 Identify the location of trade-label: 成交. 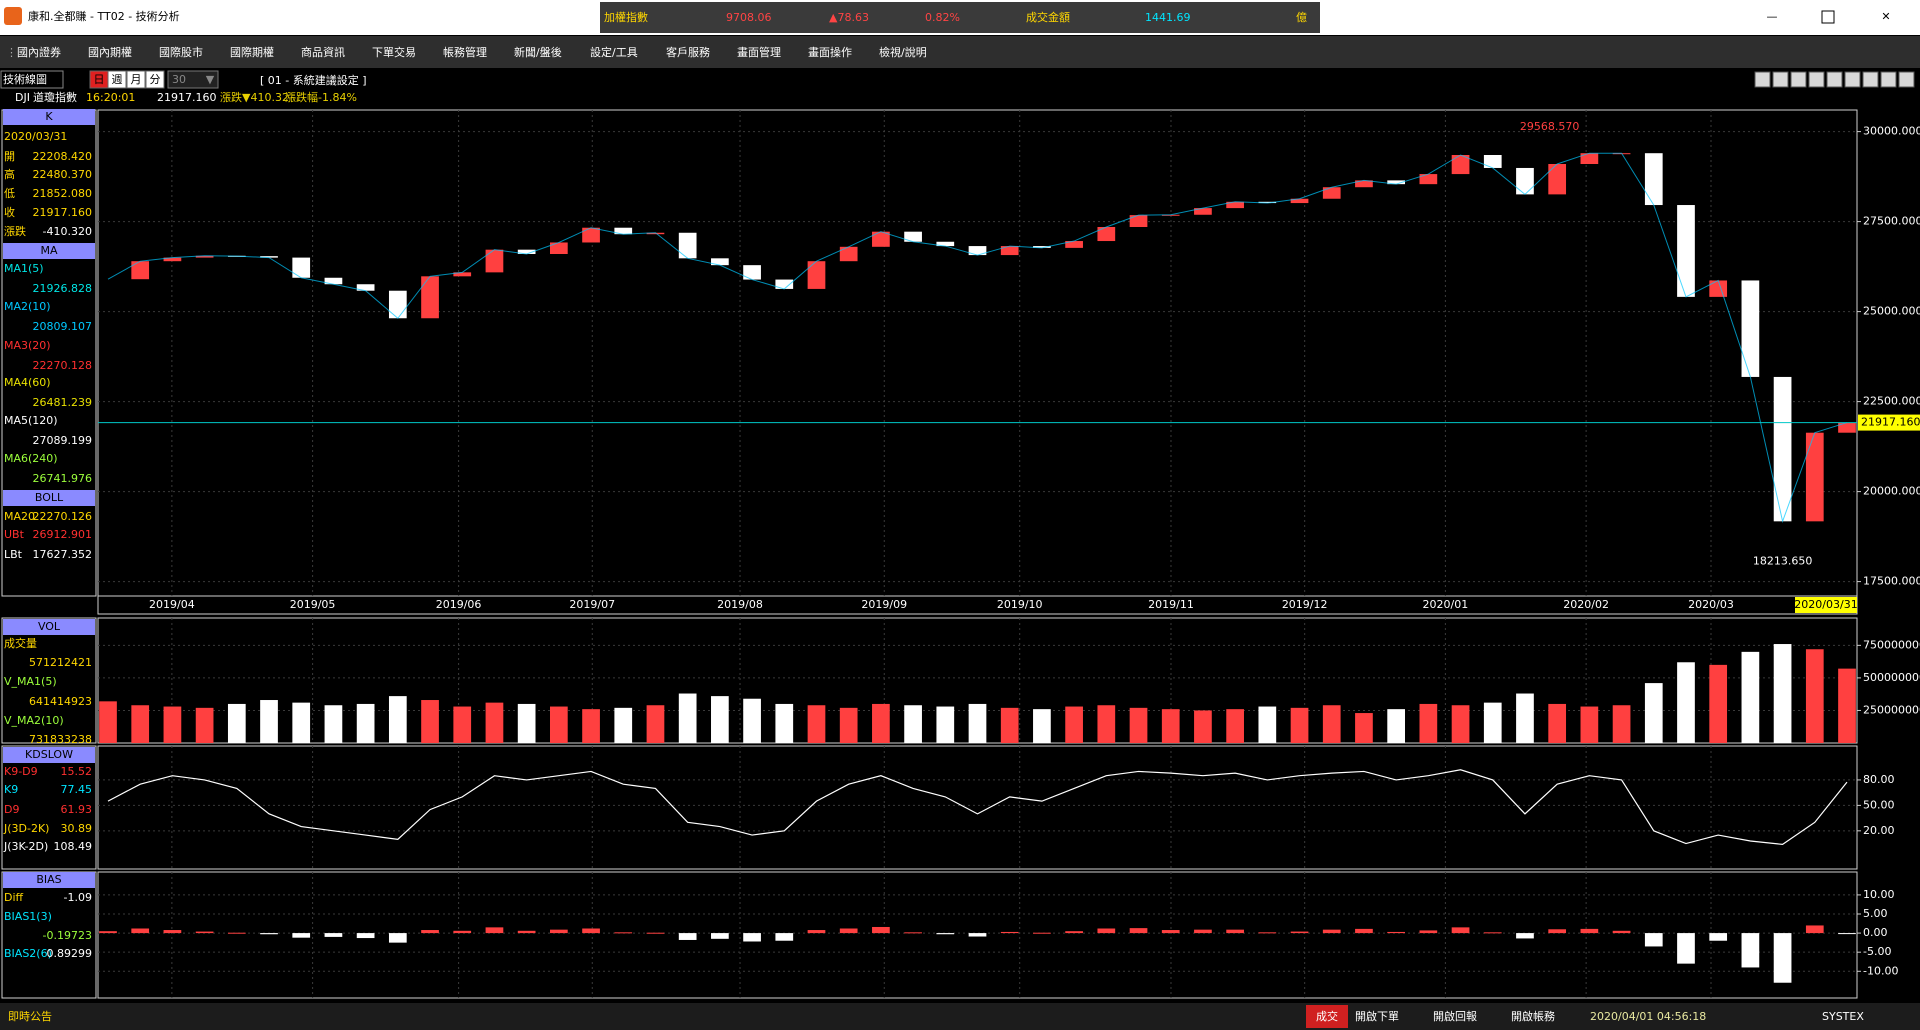
(1327, 1016).